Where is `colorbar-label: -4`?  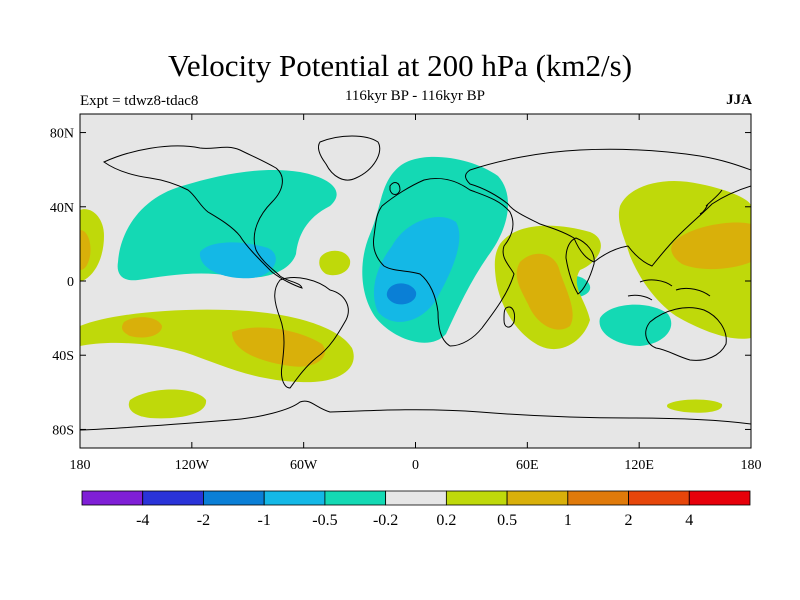 colorbar-label: -4 is located at coordinates (142, 520).